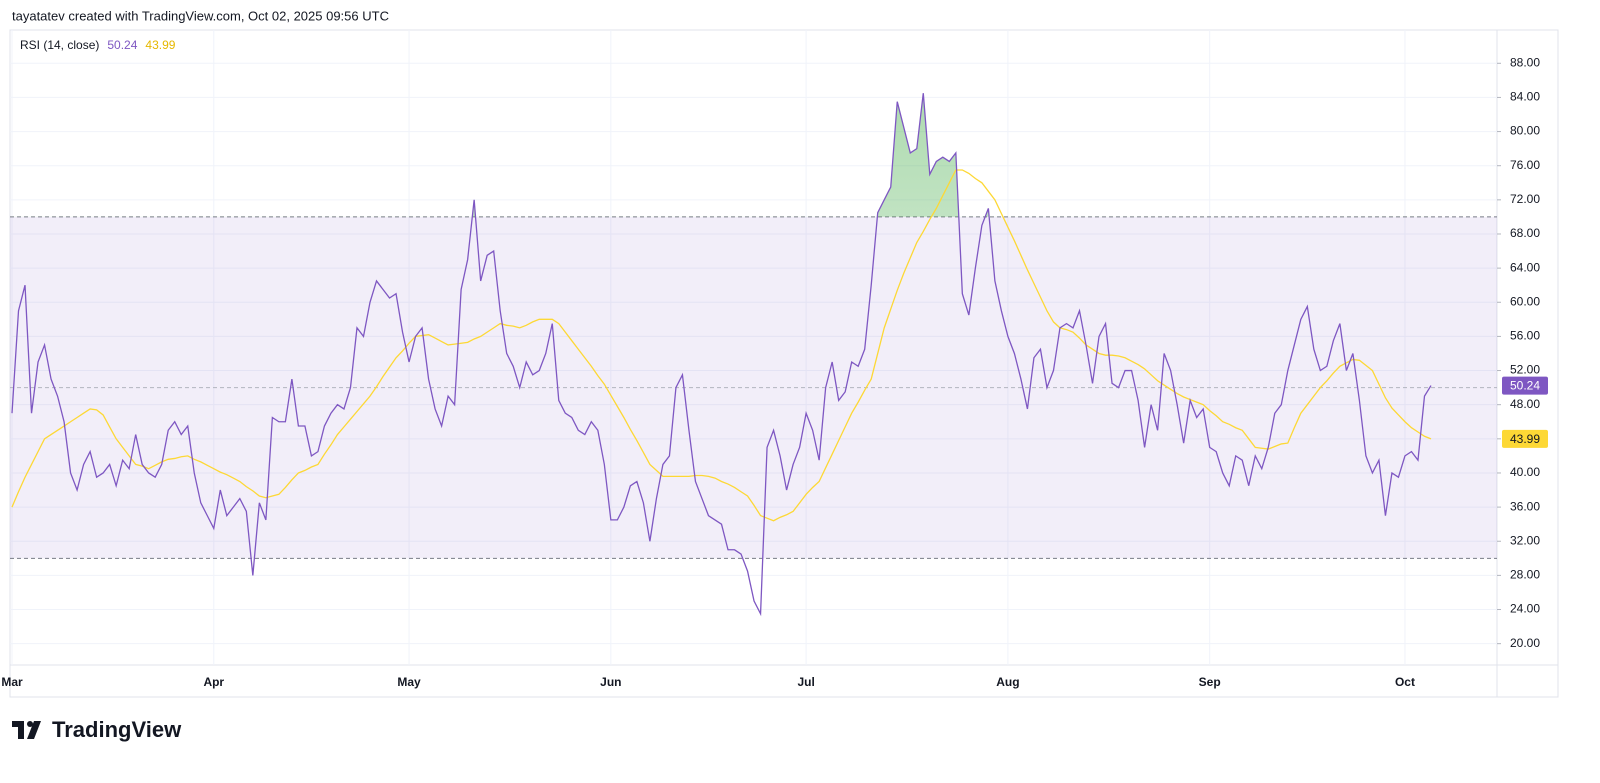  Describe the element at coordinates (1525, 472) in the screenshot. I see `y-tick-label: 40.00` at that location.